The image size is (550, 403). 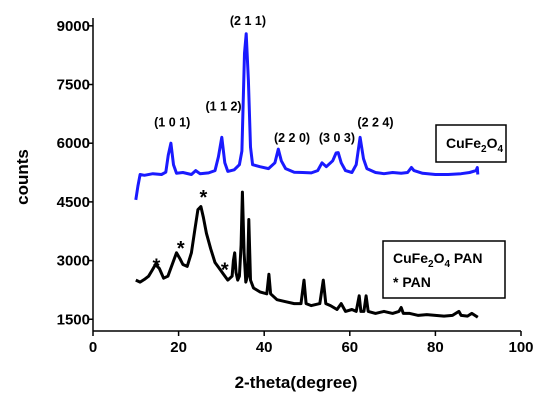 What do you see at coordinates (349, 347) in the screenshot?
I see `x-tick-label: 60` at bounding box center [349, 347].